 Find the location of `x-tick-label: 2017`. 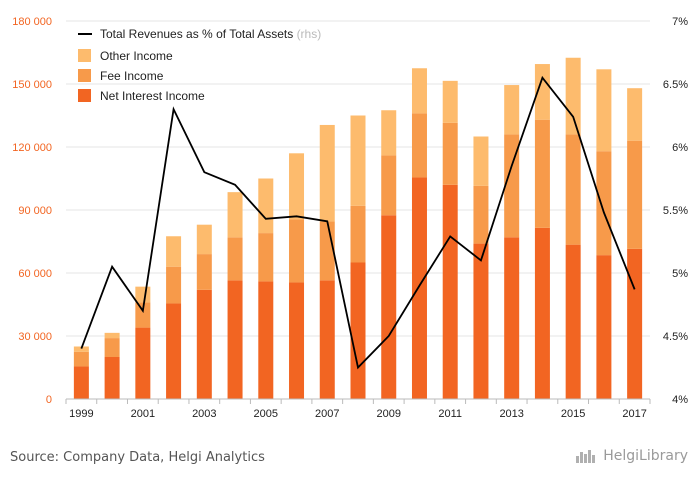

x-tick-label: 2017 is located at coordinates (634, 414).